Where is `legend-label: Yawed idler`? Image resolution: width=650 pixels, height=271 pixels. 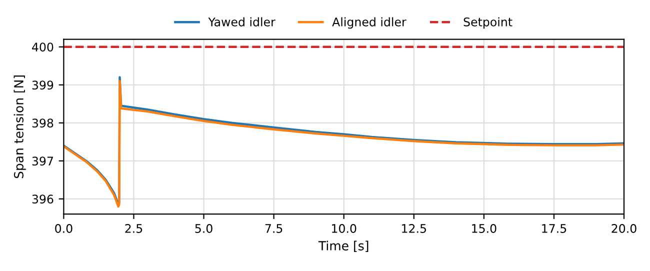 legend-label: Yawed idler is located at coordinates (242, 21).